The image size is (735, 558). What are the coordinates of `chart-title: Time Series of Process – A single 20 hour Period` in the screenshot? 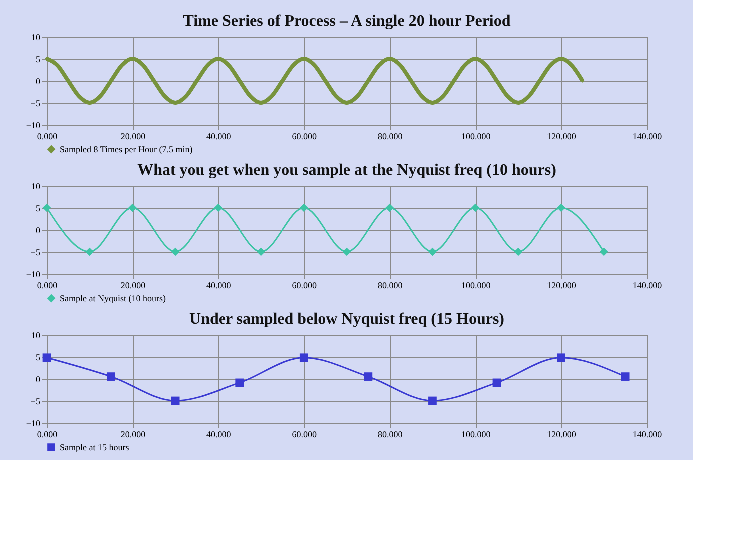 It's located at (347, 21).